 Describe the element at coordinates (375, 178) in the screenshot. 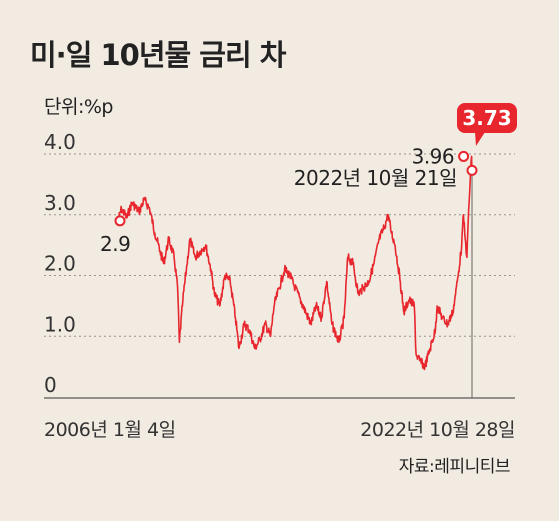

I see `peak-date-label: 2022년 10월 21일` at that location.